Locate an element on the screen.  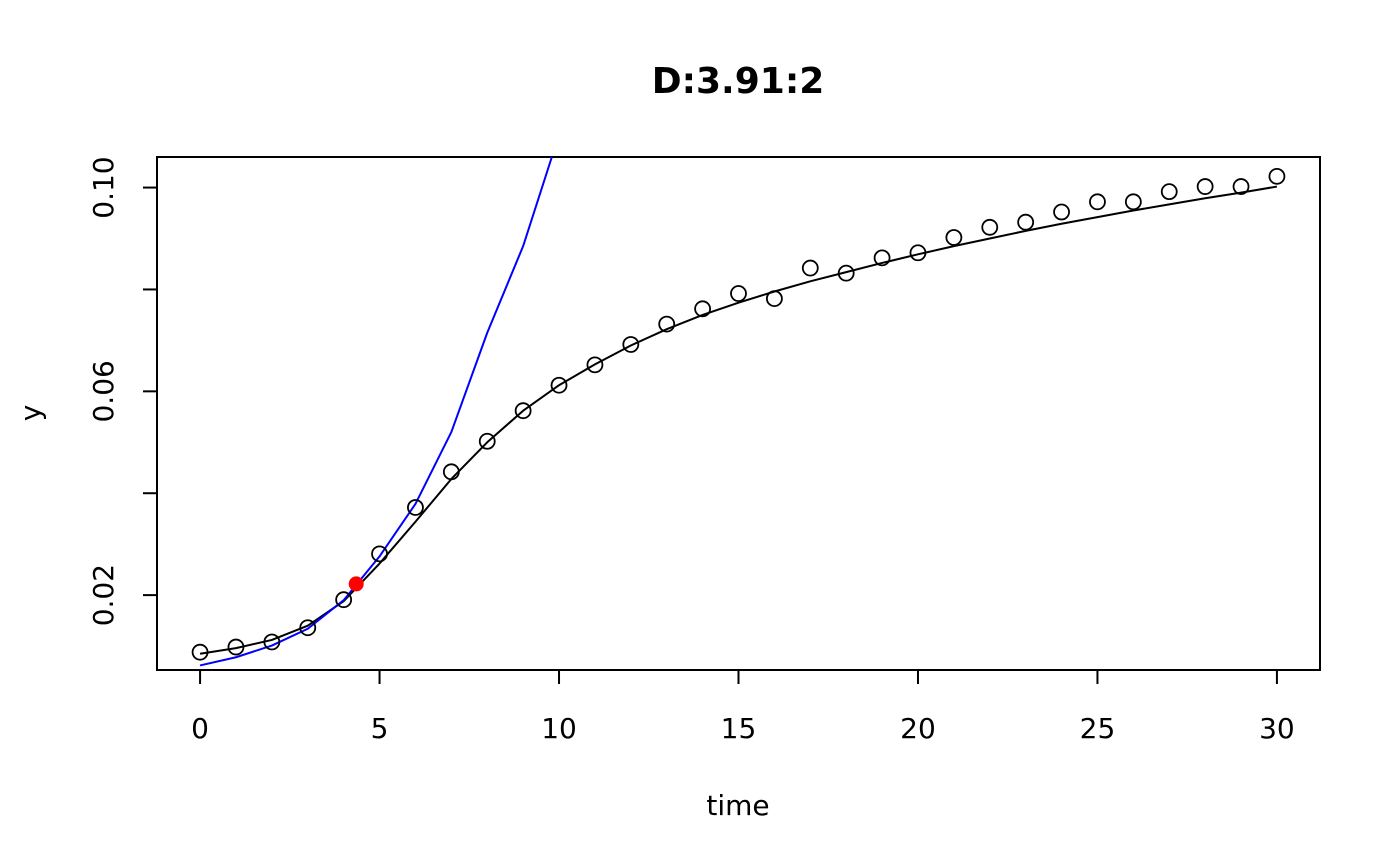
x-tick-label: 20 is located at coordinates (918, 728).